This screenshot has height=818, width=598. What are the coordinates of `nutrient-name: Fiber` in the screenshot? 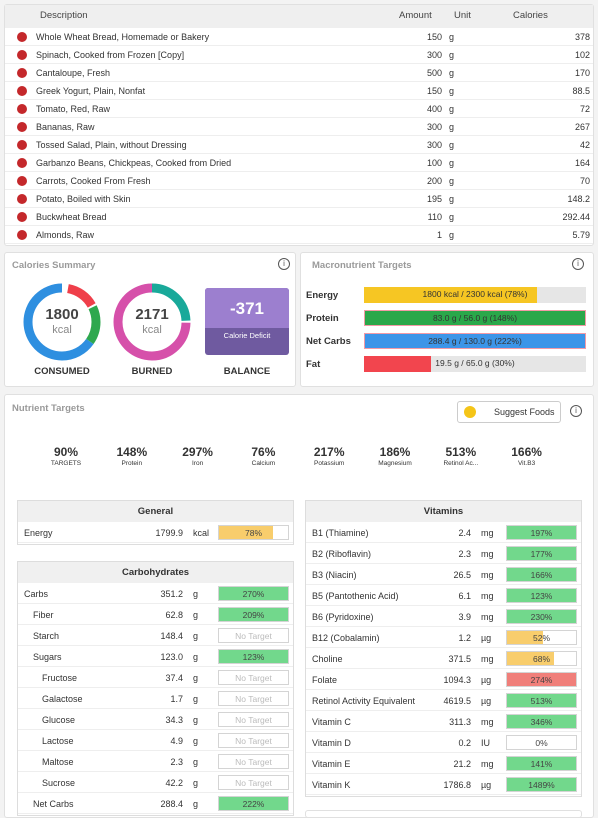 It's located at (43, 615).